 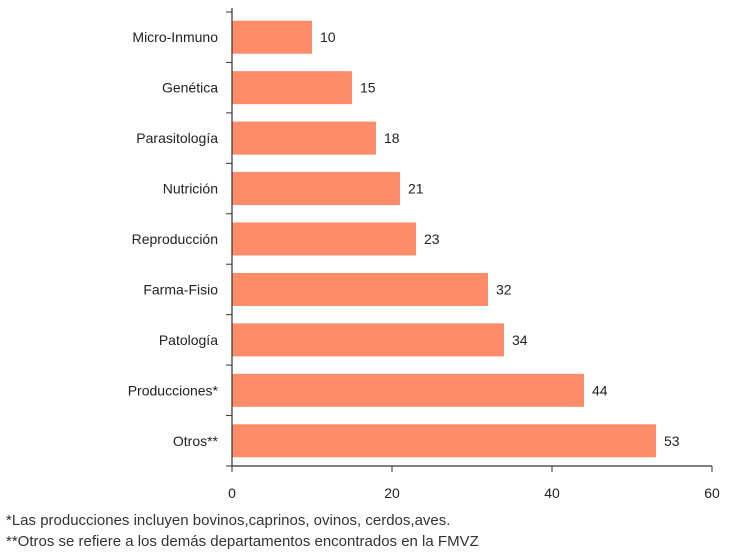 I want to click on category-label-nutricion: Nutrición, so click(x=190, y=189).